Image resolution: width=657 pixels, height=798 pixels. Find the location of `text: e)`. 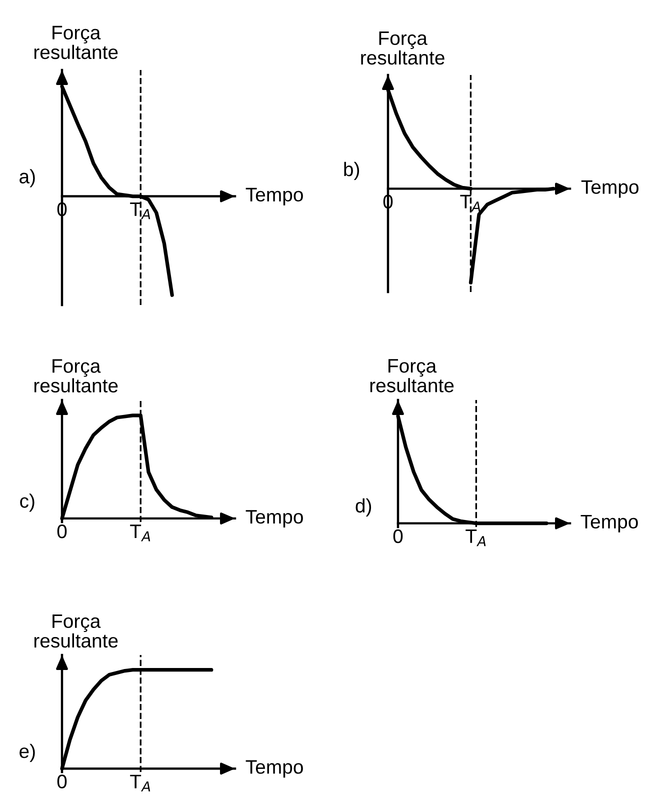

text: e) is located at coordinates (27, 753).